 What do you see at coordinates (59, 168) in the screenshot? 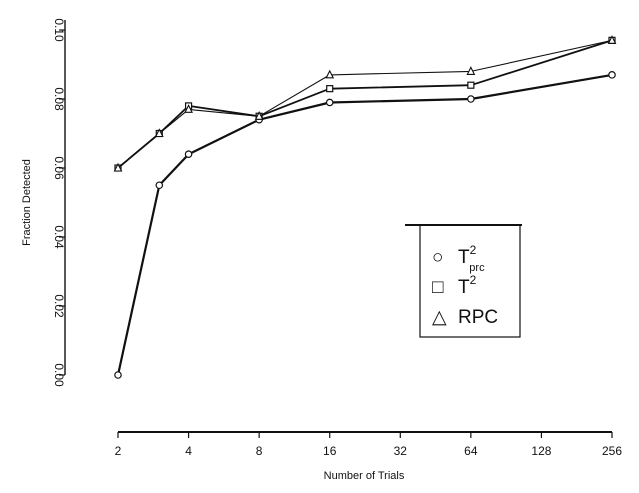
I see `y-tick-label: 0.06` at bounding box center [59, 168].